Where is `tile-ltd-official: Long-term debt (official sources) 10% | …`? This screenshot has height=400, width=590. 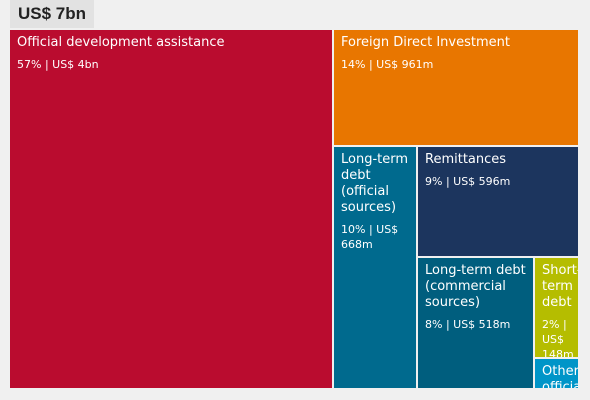
tile-ltd-official: Long-term debt (official sources) 10% | … is located at coordinates (375, 267).